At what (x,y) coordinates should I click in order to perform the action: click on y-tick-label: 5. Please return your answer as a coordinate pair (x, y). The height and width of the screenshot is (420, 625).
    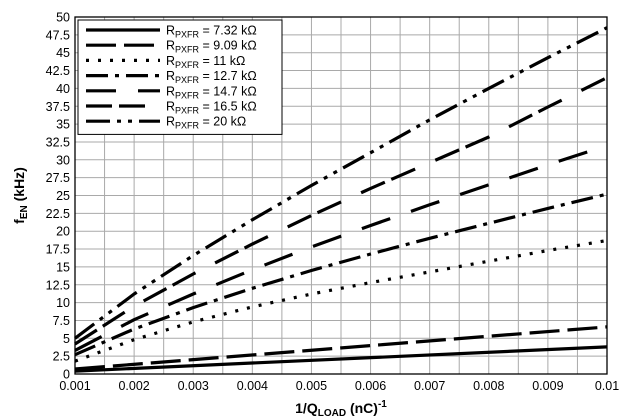
    Looking at the image, I should click on (66, 339).